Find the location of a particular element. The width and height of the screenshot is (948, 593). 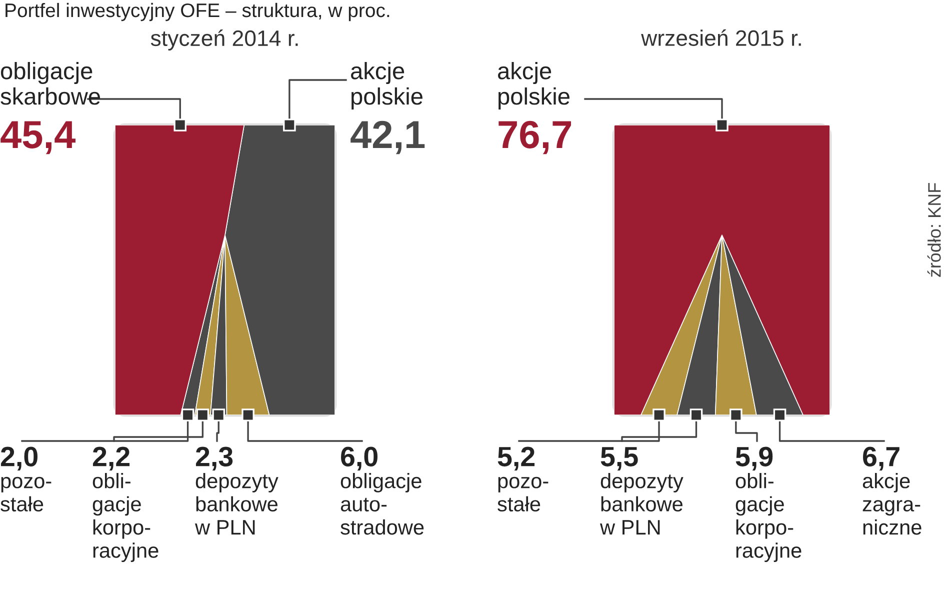

text: wrzesień 2015 r. is located at coordinates (721, 37).